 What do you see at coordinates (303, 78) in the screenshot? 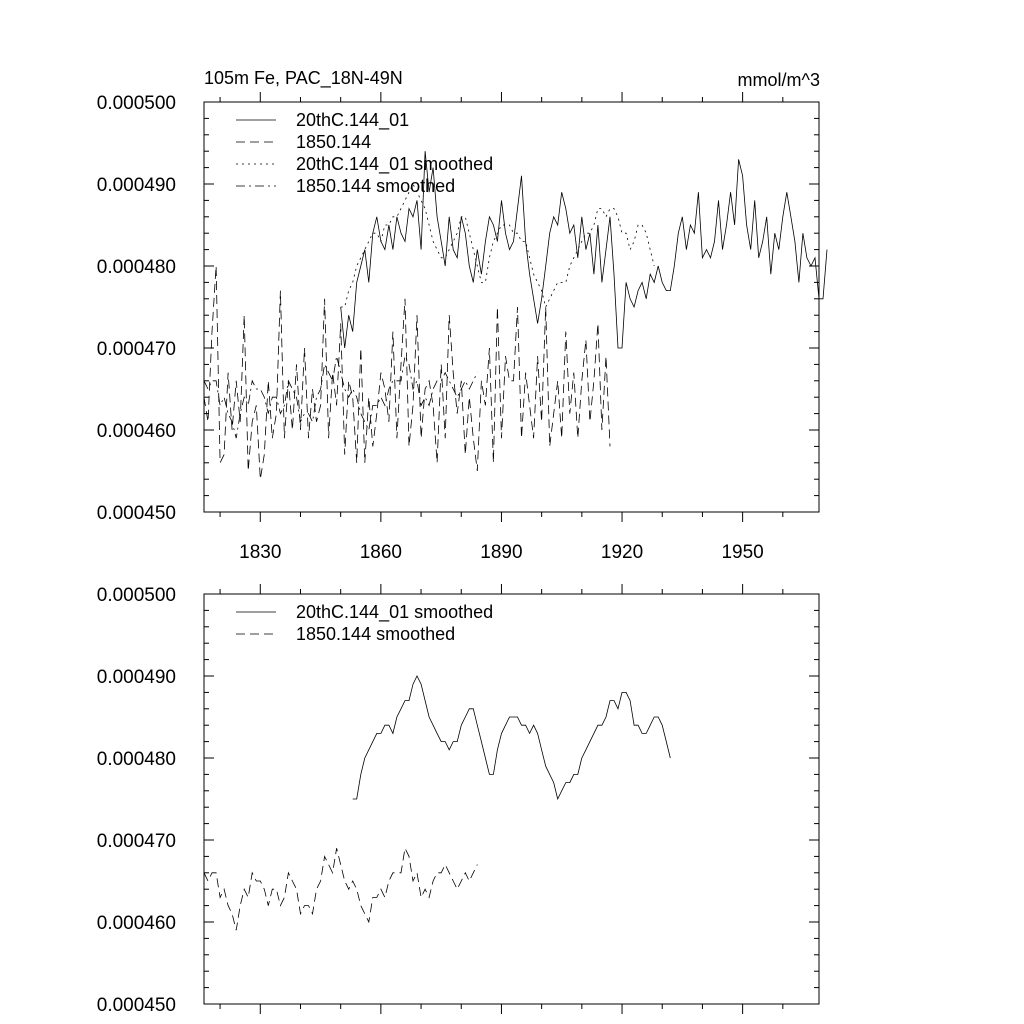
I see `chart-title: 105m Fe, PAC_18N-49N` at bounding box center [303, 78].